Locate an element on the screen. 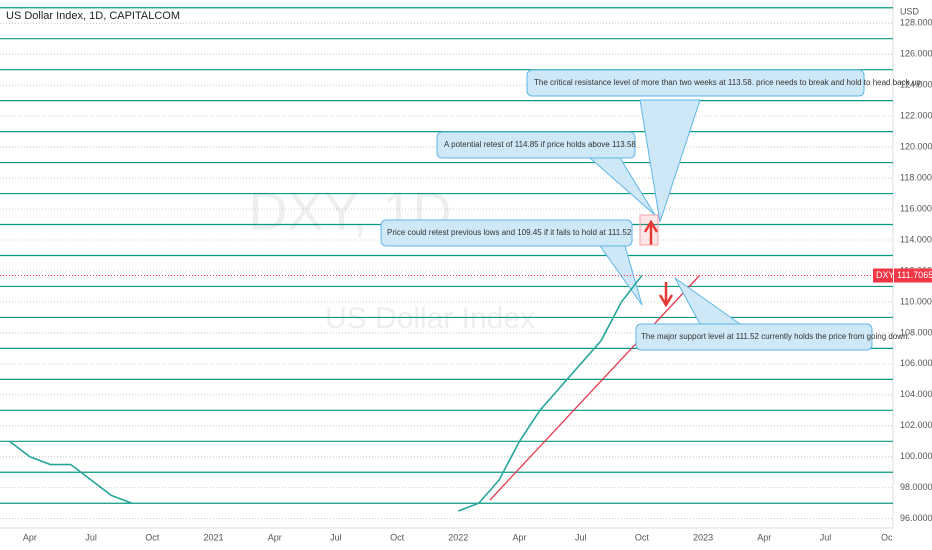 The width and height of the screenshot is (932, 550). x-tick-label: Oc is located at coordinates (887, 537).